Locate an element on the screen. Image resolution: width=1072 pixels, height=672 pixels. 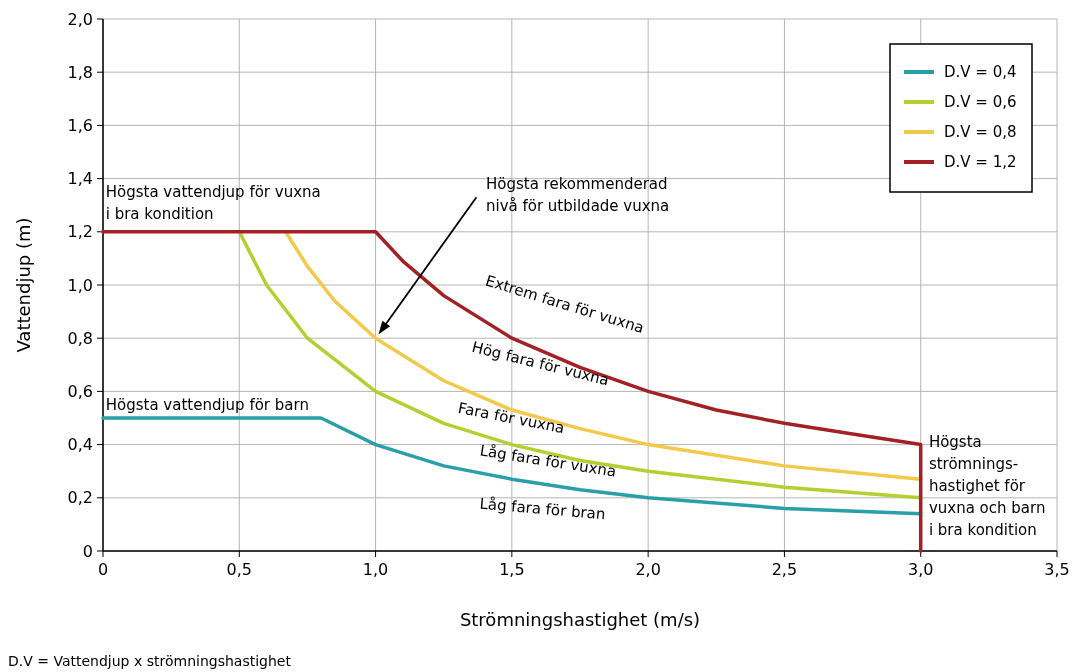
legend-label: D.V = 0,8 is located at coordinates (980, 132).